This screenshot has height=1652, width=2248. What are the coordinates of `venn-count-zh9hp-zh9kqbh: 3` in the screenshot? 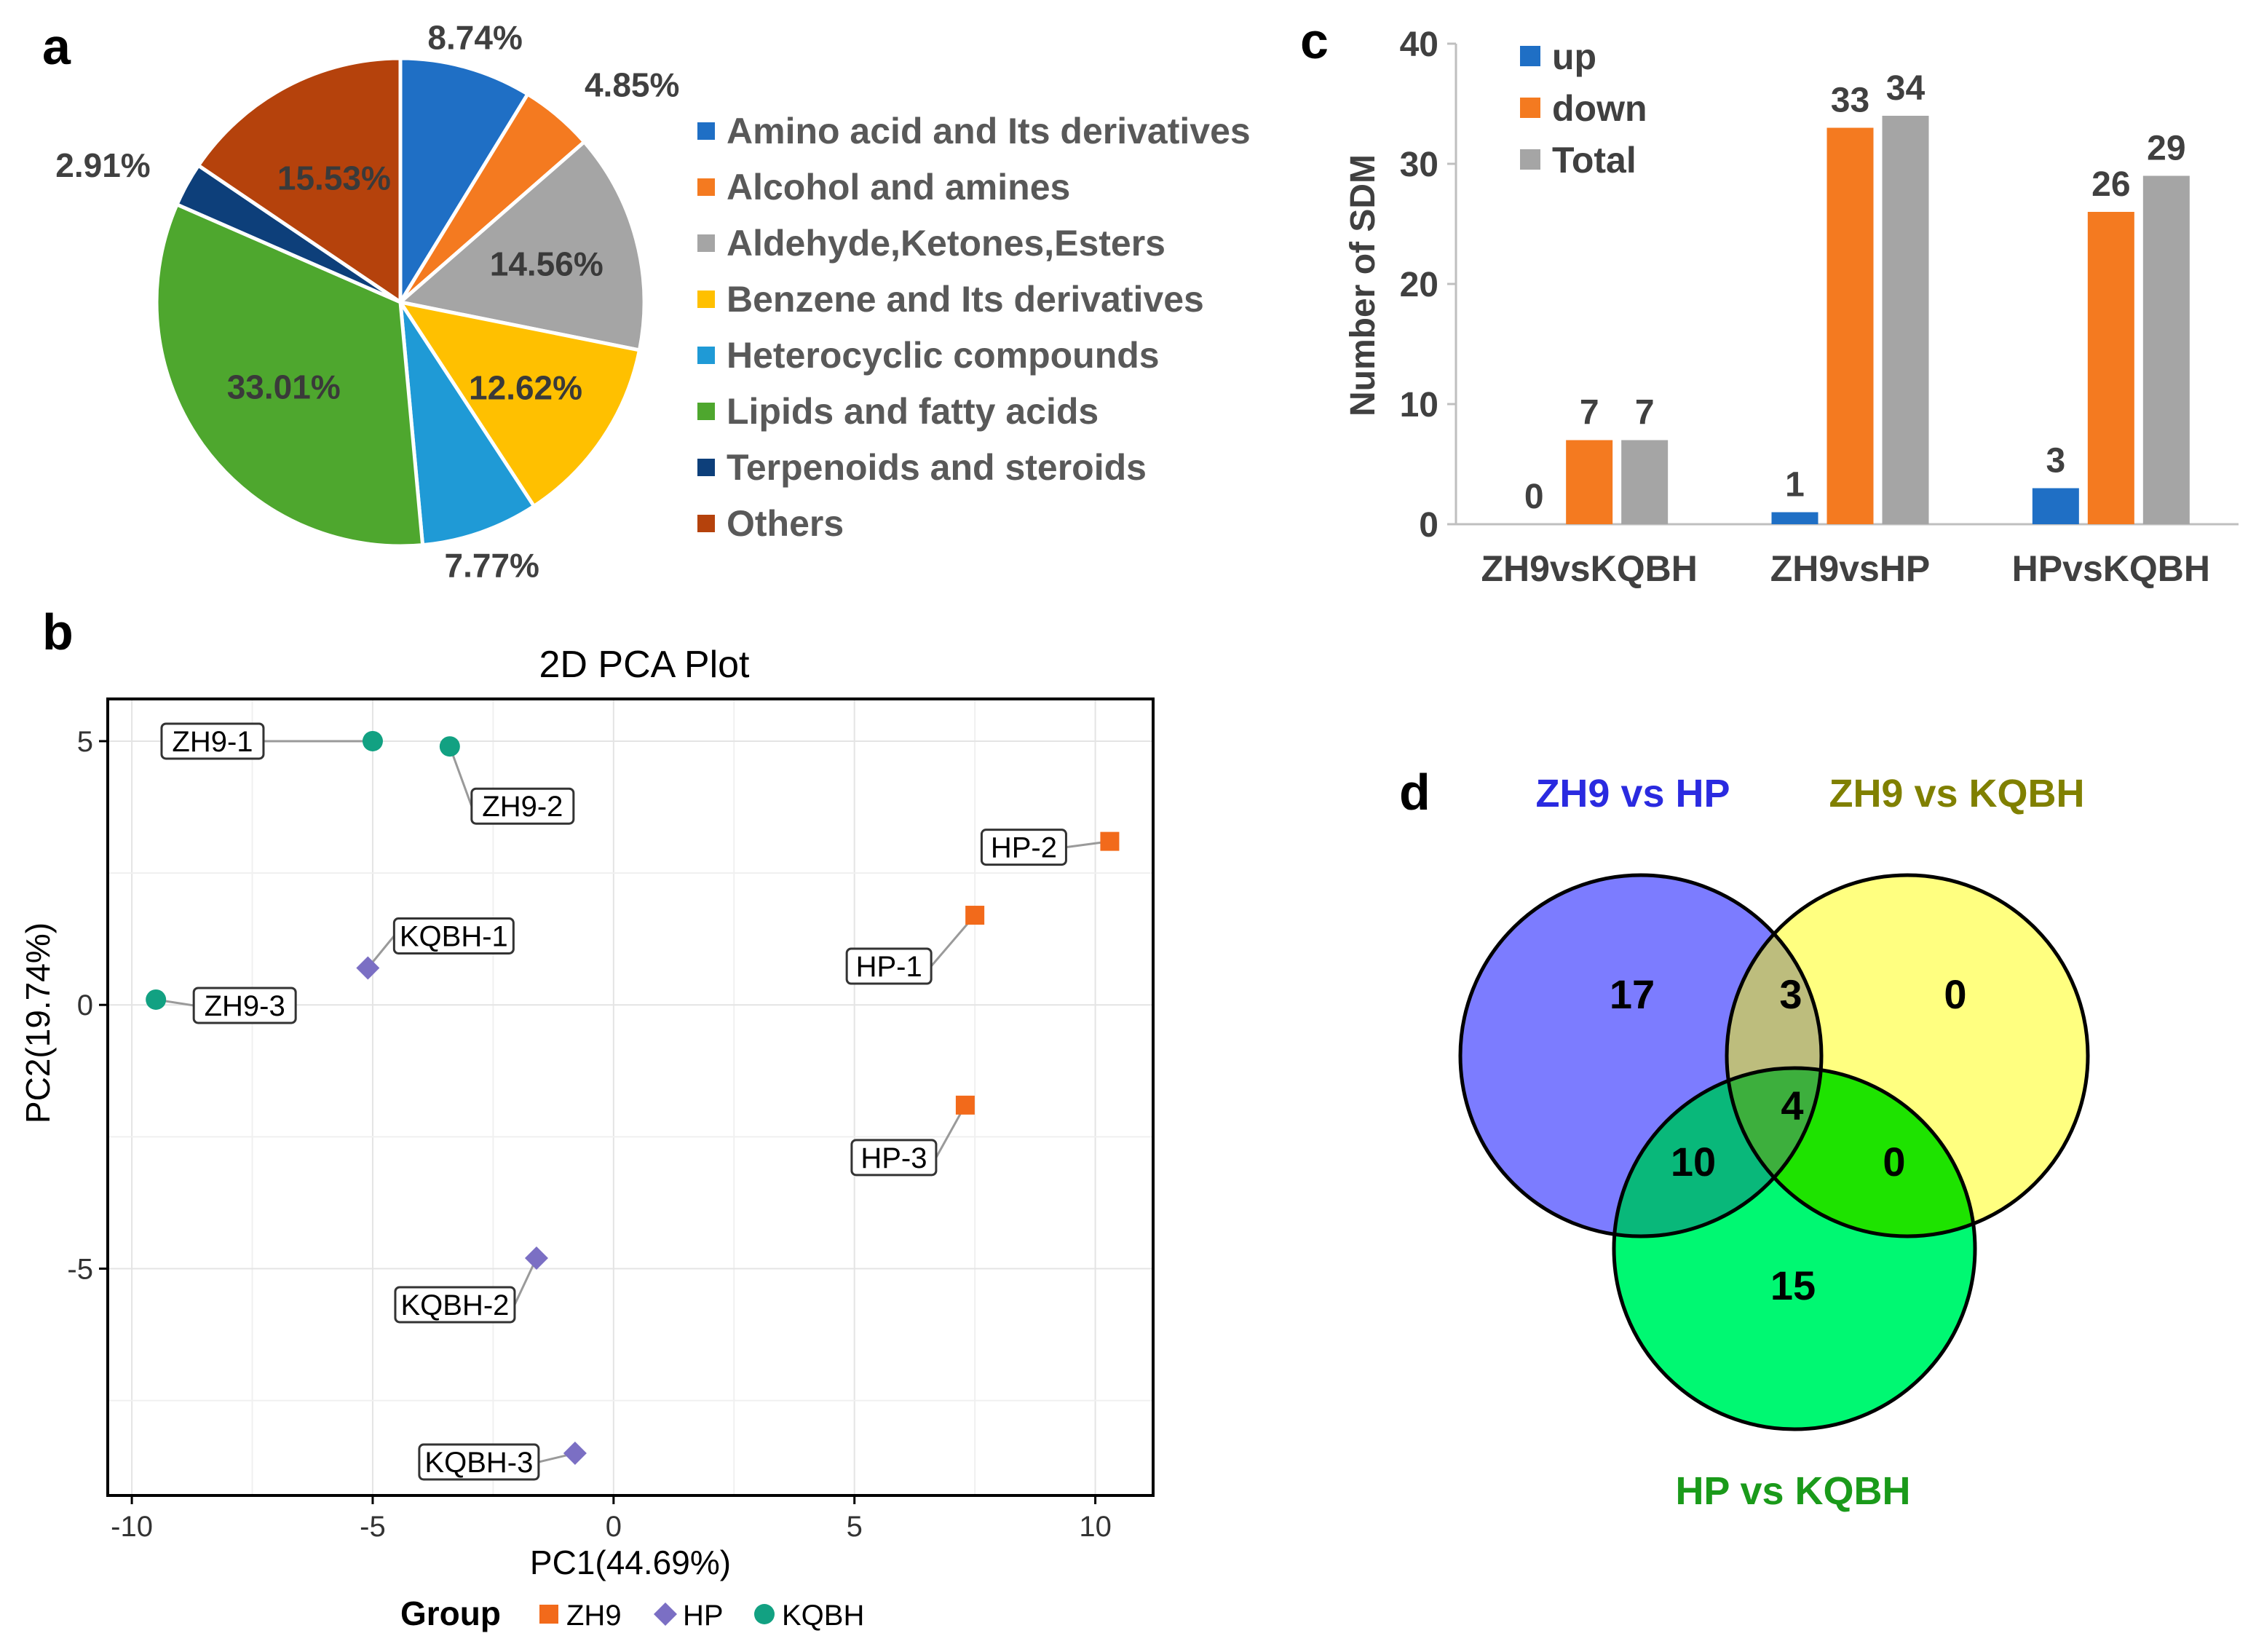 It's located at (1790, 994).